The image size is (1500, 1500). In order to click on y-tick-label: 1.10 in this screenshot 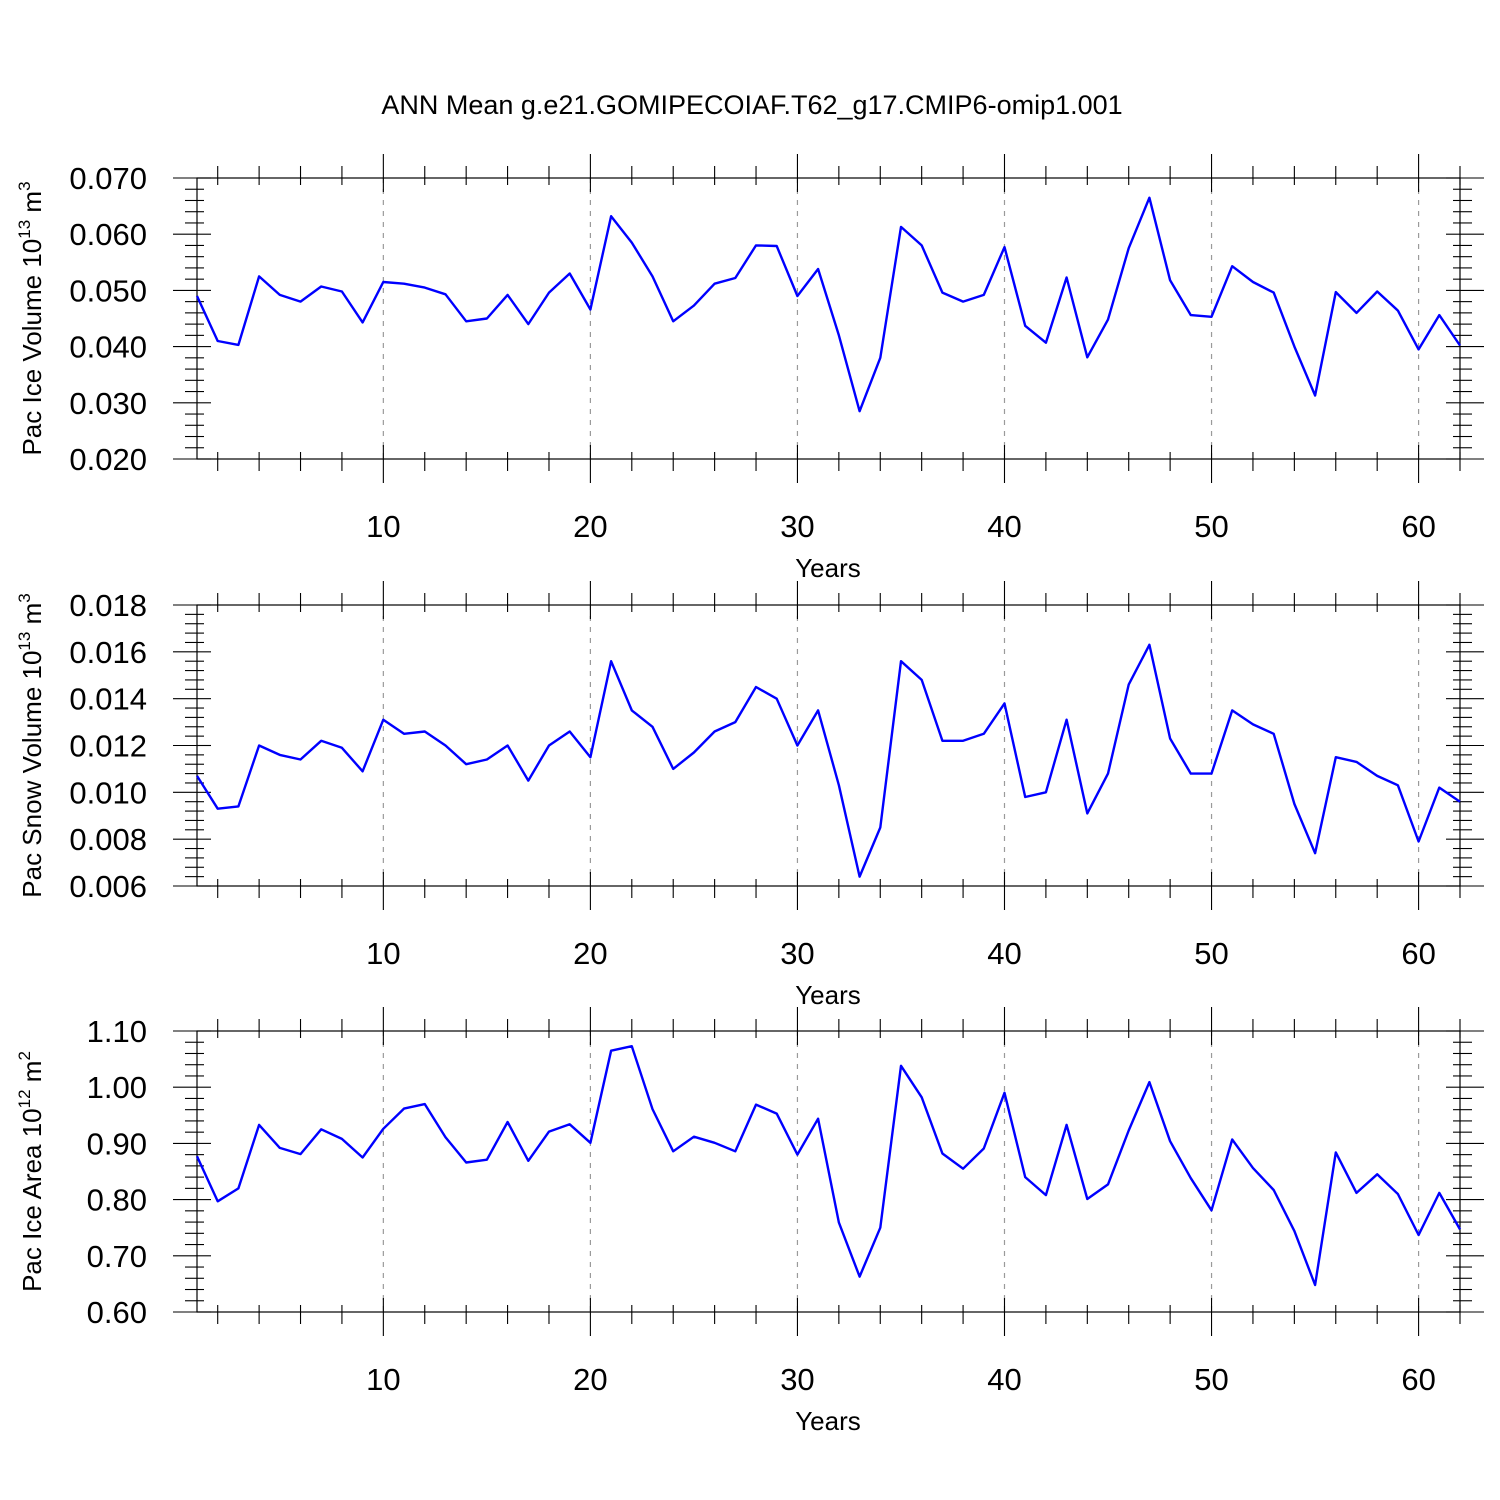, I will do `click(117, 1031)`.